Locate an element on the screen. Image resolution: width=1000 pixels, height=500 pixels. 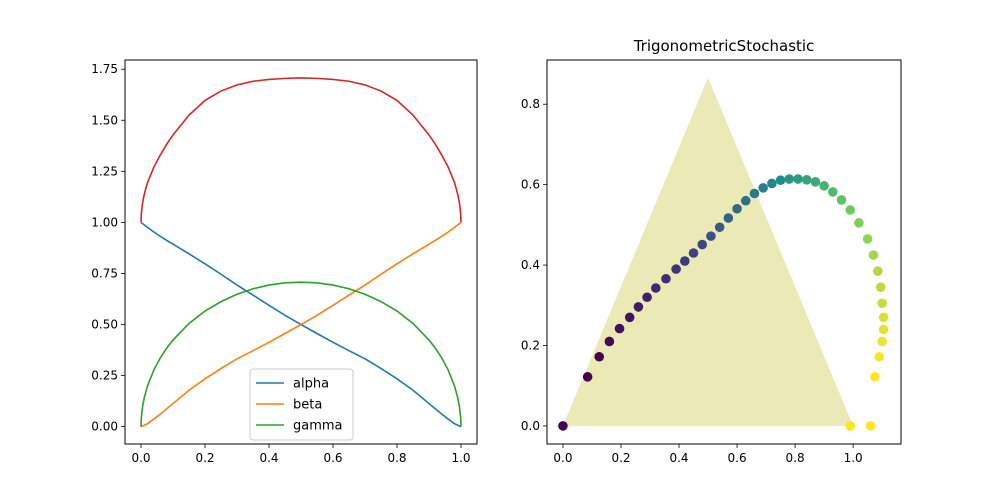
y-tick-label: 0.25 is located at coordinates (104, 376).